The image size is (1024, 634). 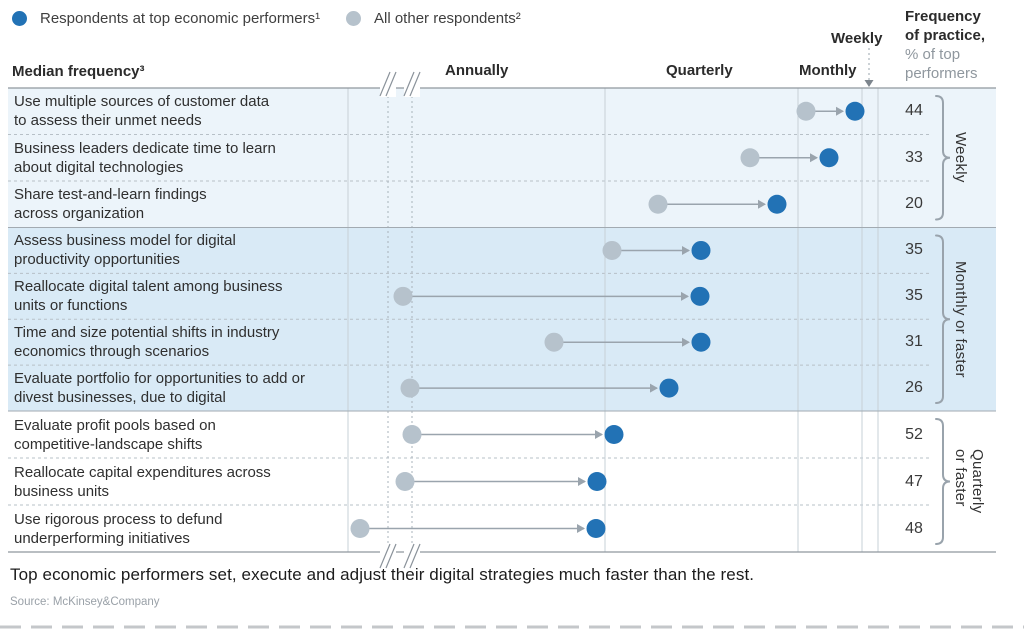 What do you see at coordinates (941, 73) in the screenshot?
I see `value-header-line: performers` at bounding box center [941, 73].